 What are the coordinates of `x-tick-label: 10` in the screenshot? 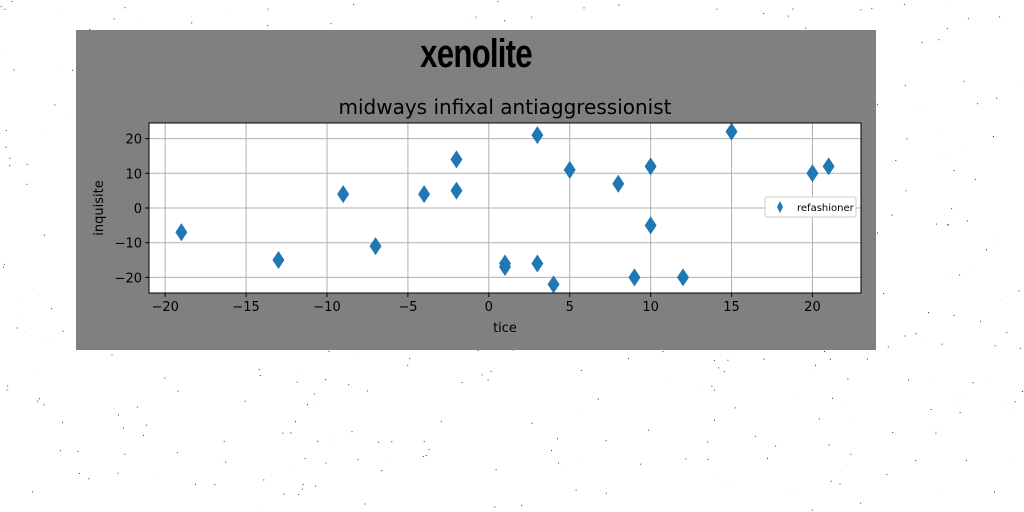 It's located at (650, 307).